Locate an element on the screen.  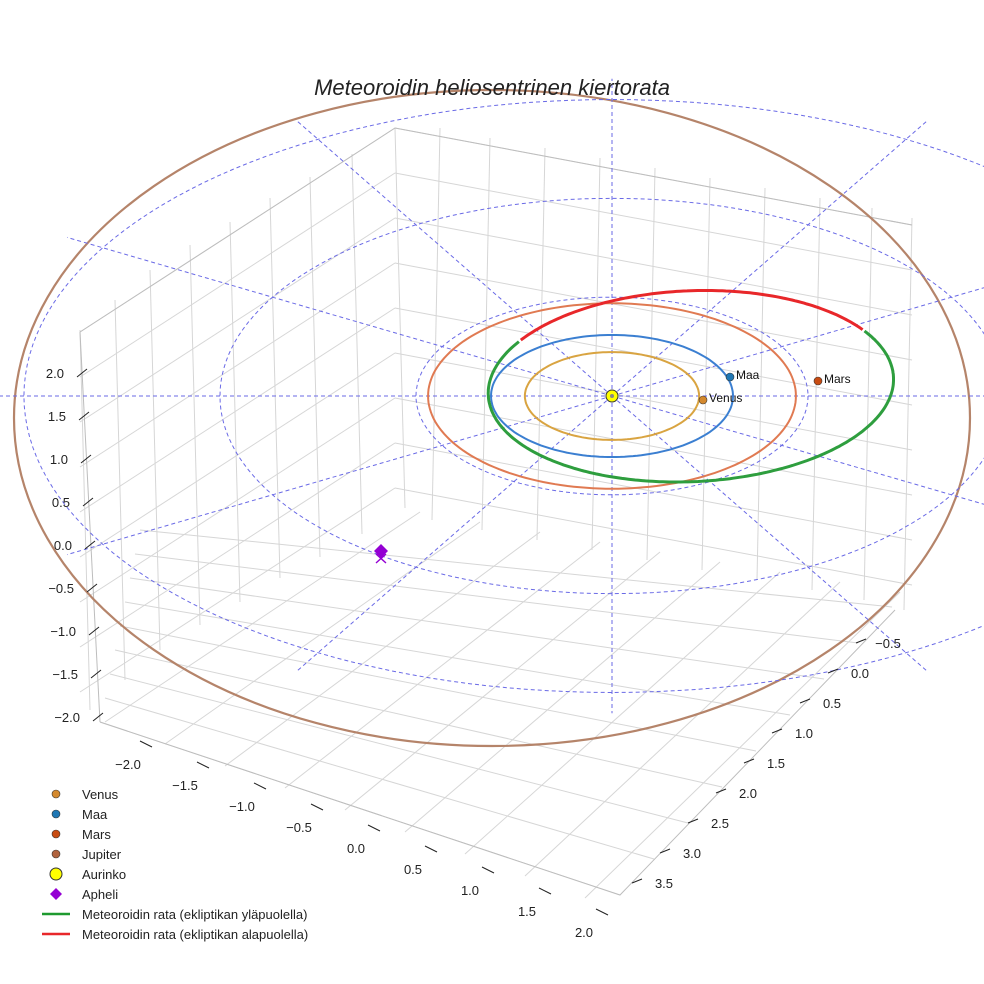
y-tick-label: −1.0 is located at coordinates (242, 806).